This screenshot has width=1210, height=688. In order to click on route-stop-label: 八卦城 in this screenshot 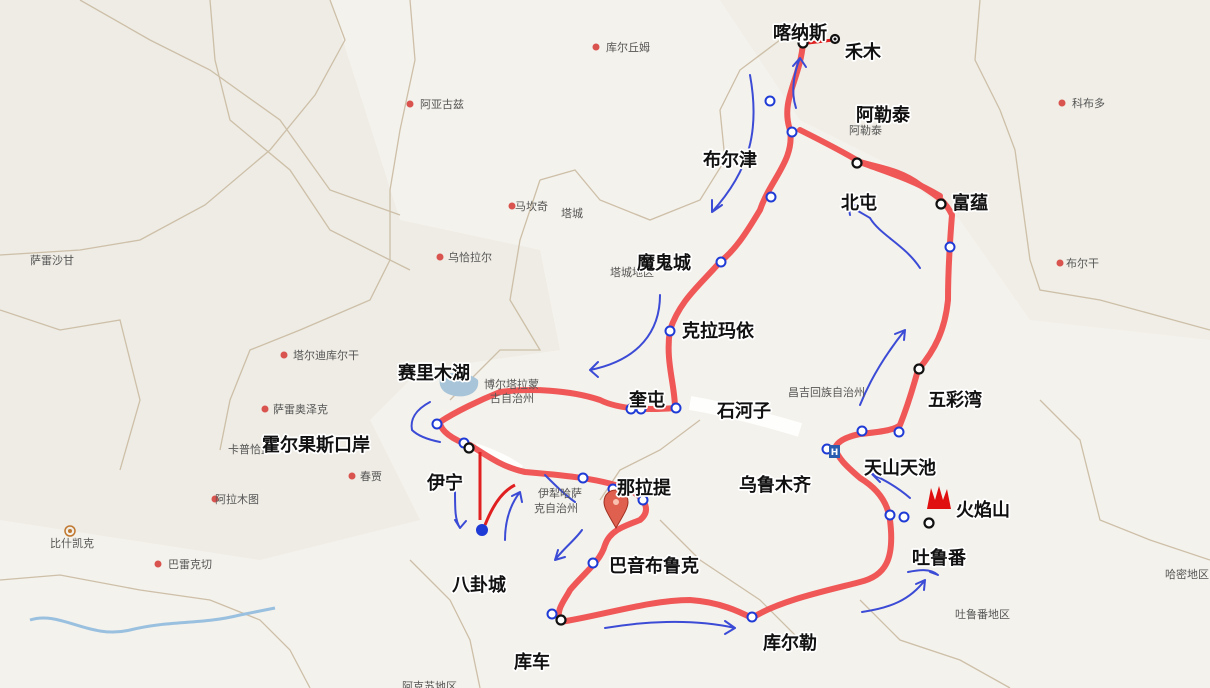, I will do `click(479, 585)`.